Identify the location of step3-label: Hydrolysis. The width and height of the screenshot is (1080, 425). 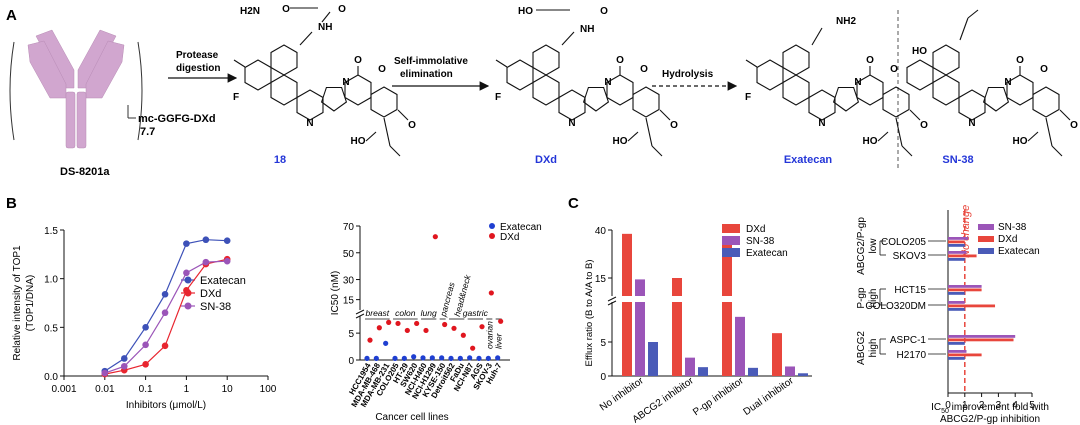
(688, 74).